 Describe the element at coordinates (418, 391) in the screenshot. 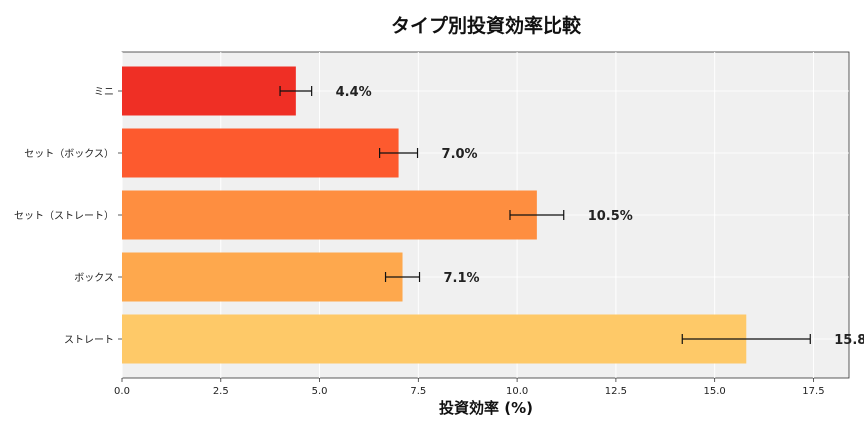

I see `x-tick-label: 7.5` at that location.